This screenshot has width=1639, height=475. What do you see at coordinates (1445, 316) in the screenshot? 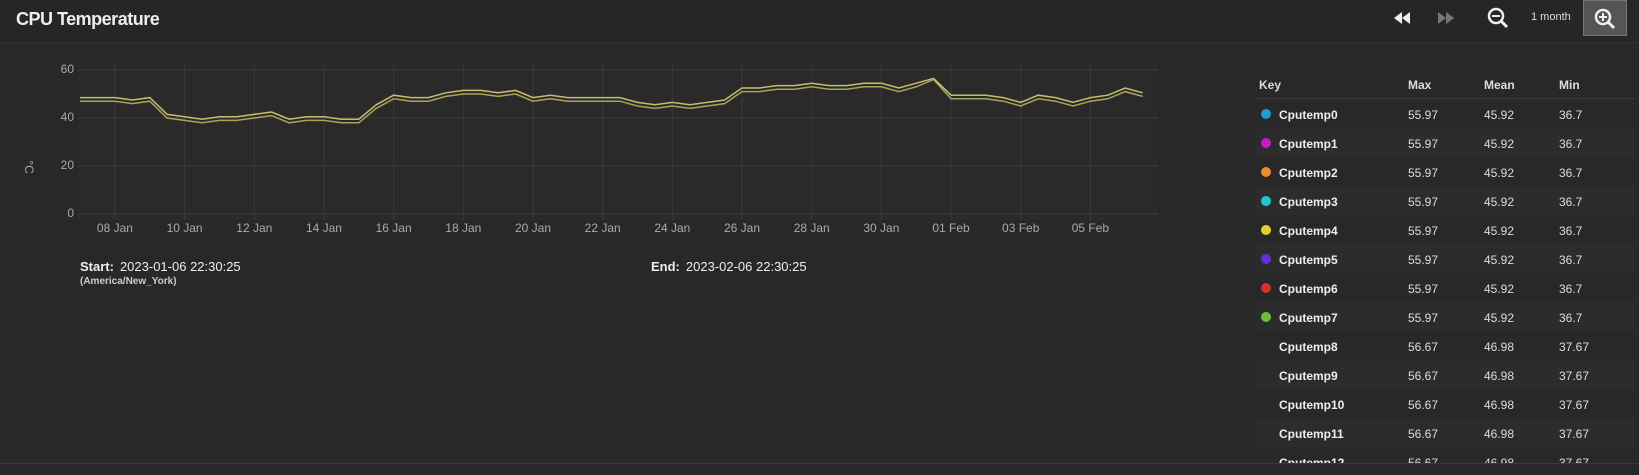
I see `table-row: Cputemp7 55.97 45.92 36.7` at bounding box center [1445, 316].